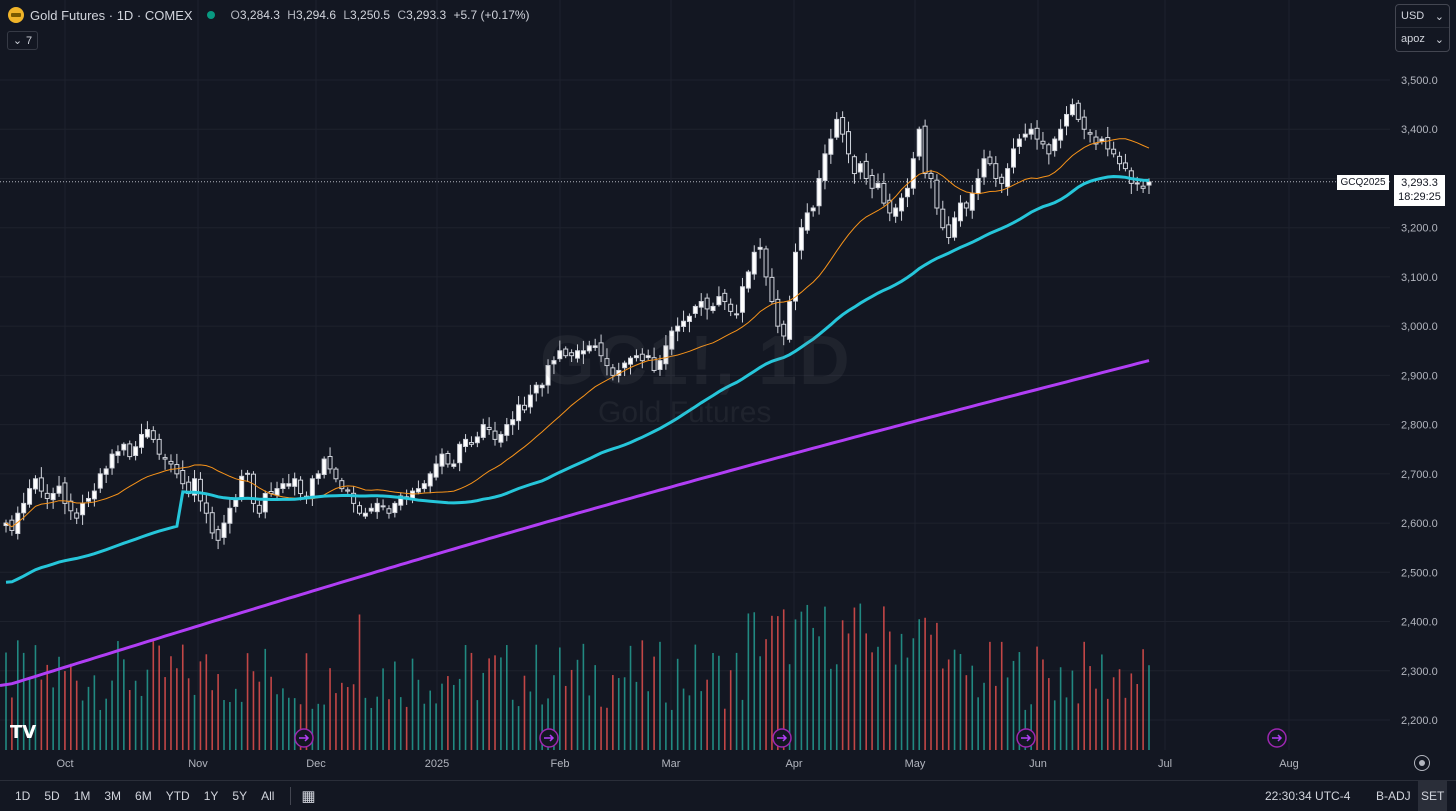  What do you see at coordinates (308, 796) in the screenshot?
I see `calendar-icon: ▦` at bounding box center [308, 796].